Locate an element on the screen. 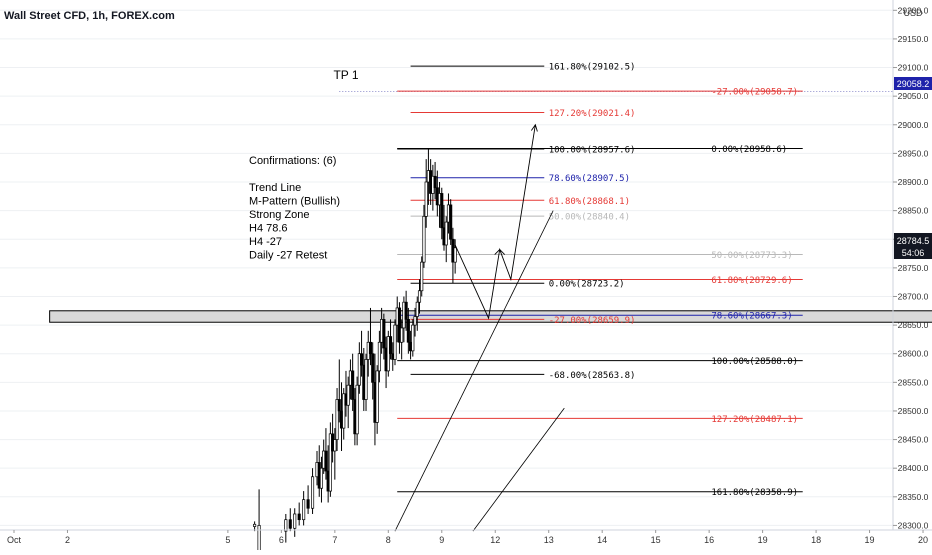 This screenshot has height=555, width=932. price-tick-label: 28450.0 is located at coordinates (913, 440).